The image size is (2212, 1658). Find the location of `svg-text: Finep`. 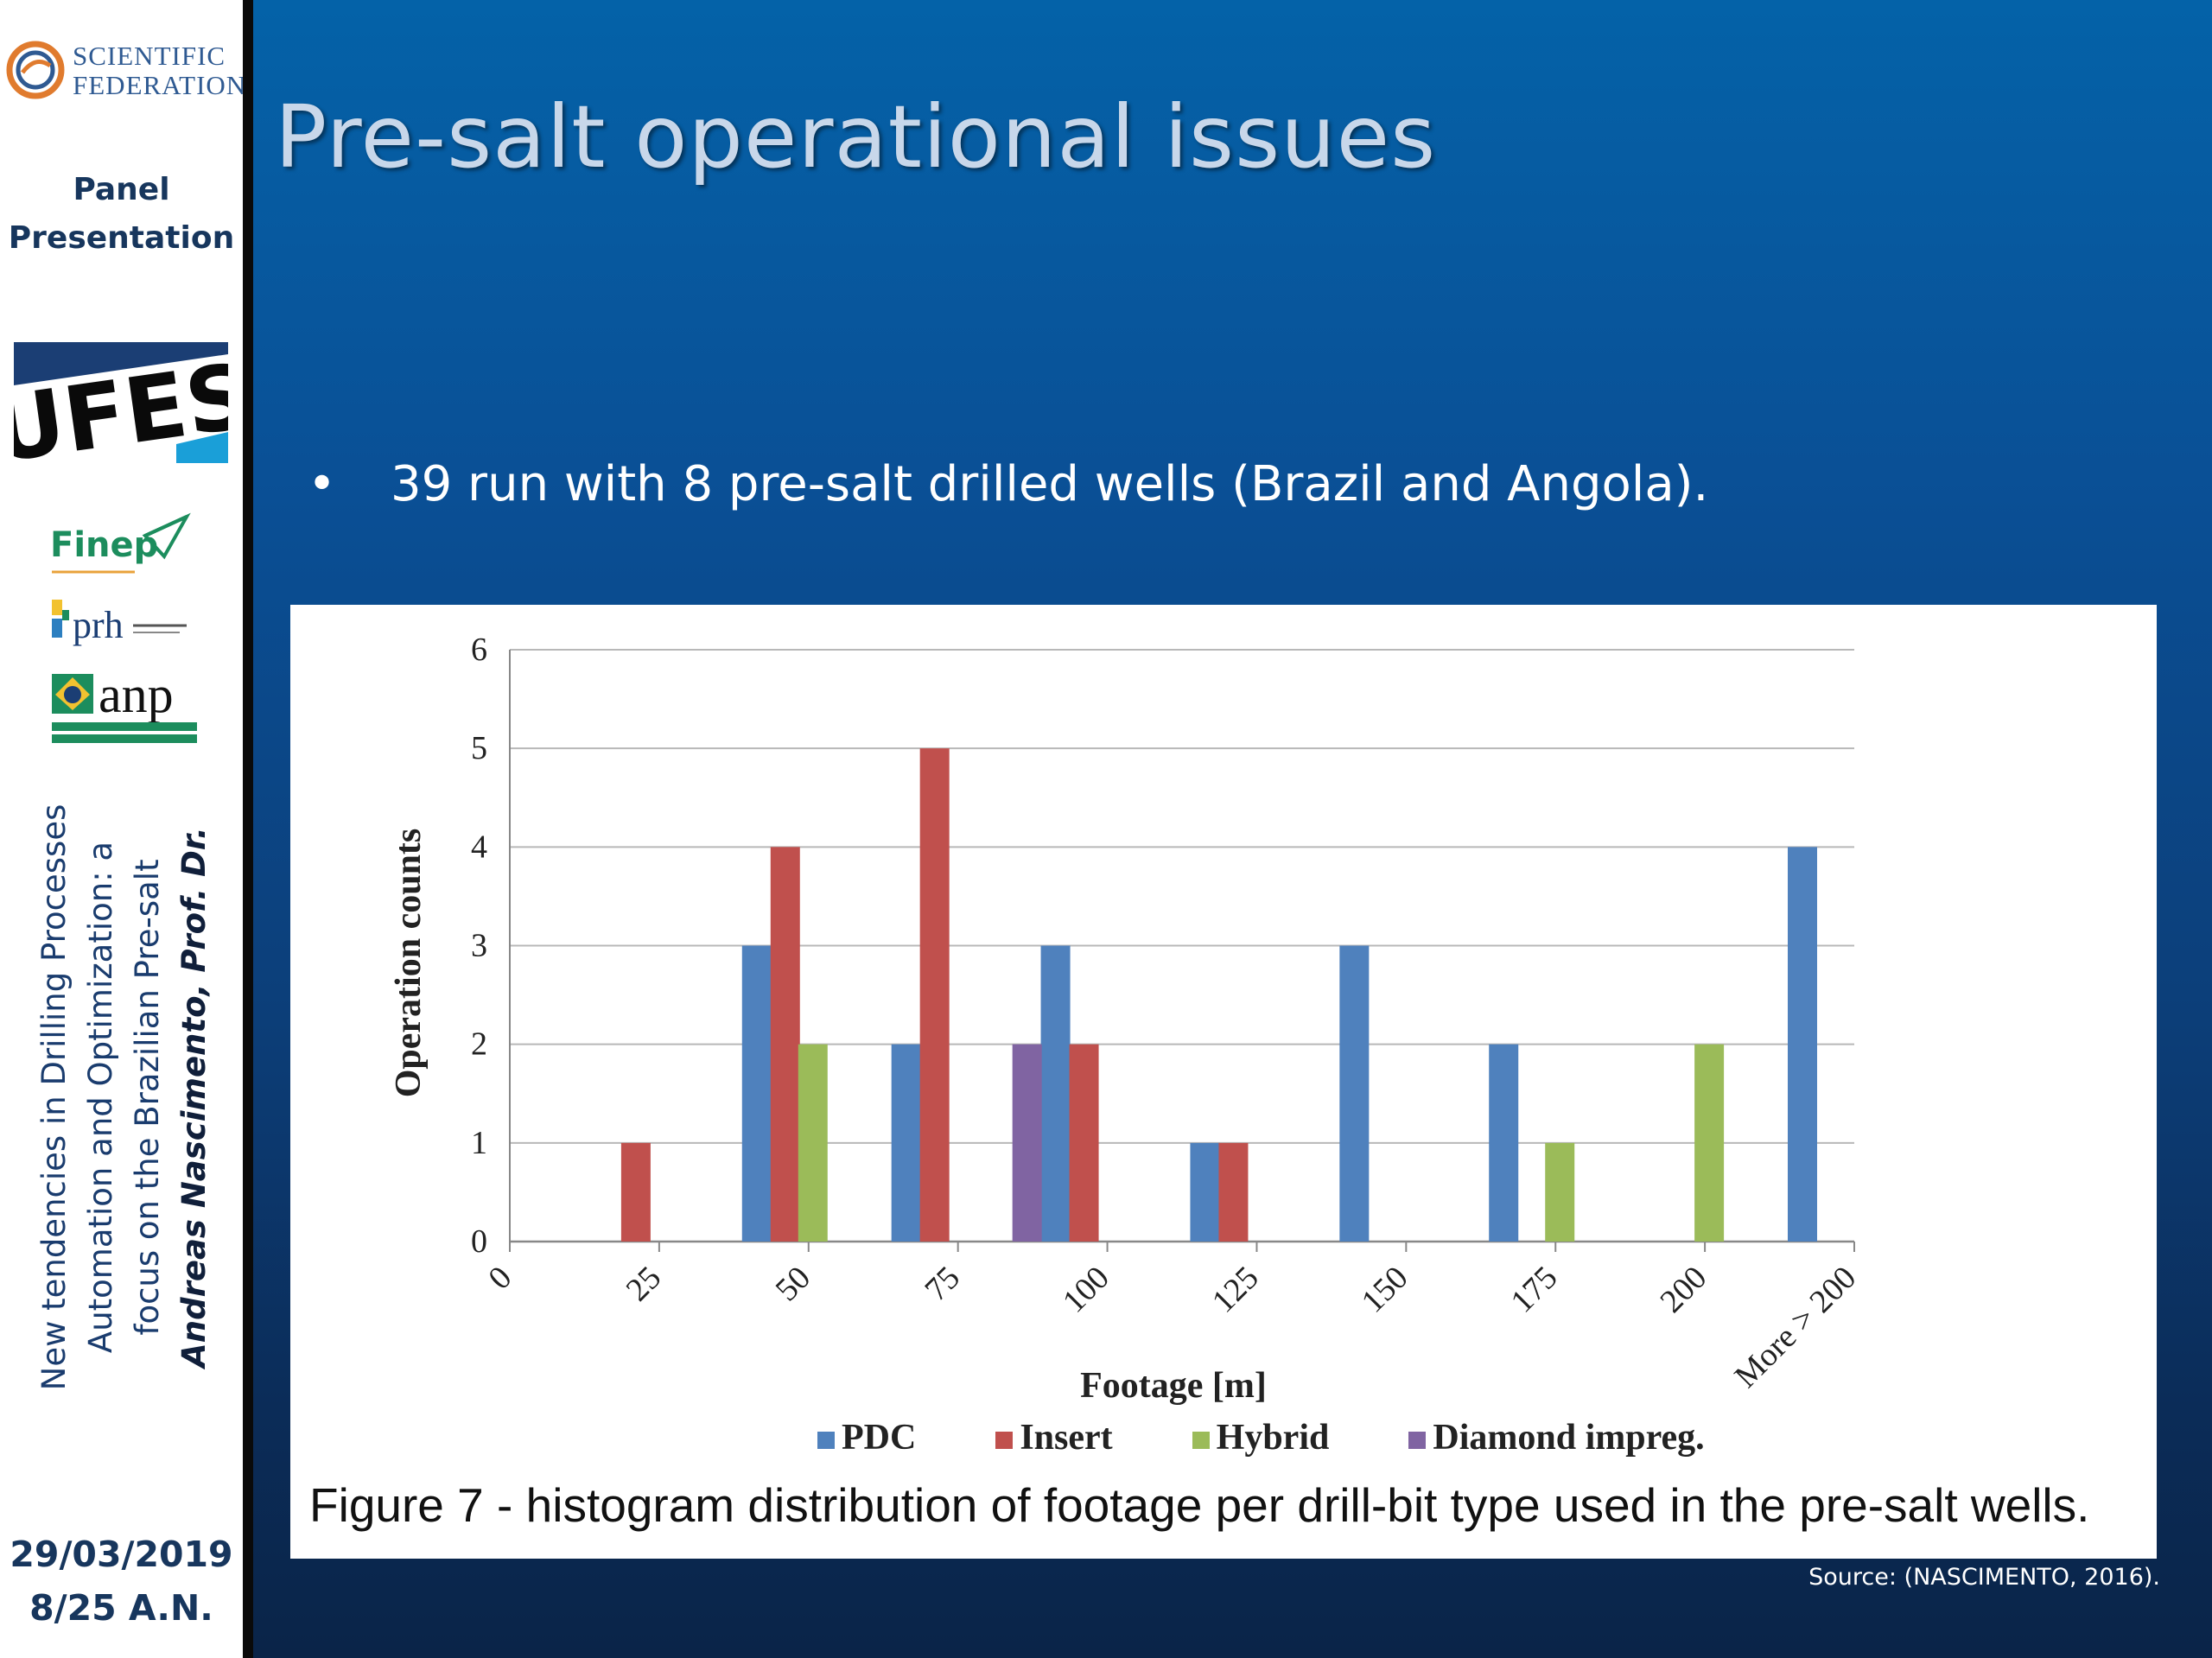

svg-text: Finep is located at coordinates (104, 545).